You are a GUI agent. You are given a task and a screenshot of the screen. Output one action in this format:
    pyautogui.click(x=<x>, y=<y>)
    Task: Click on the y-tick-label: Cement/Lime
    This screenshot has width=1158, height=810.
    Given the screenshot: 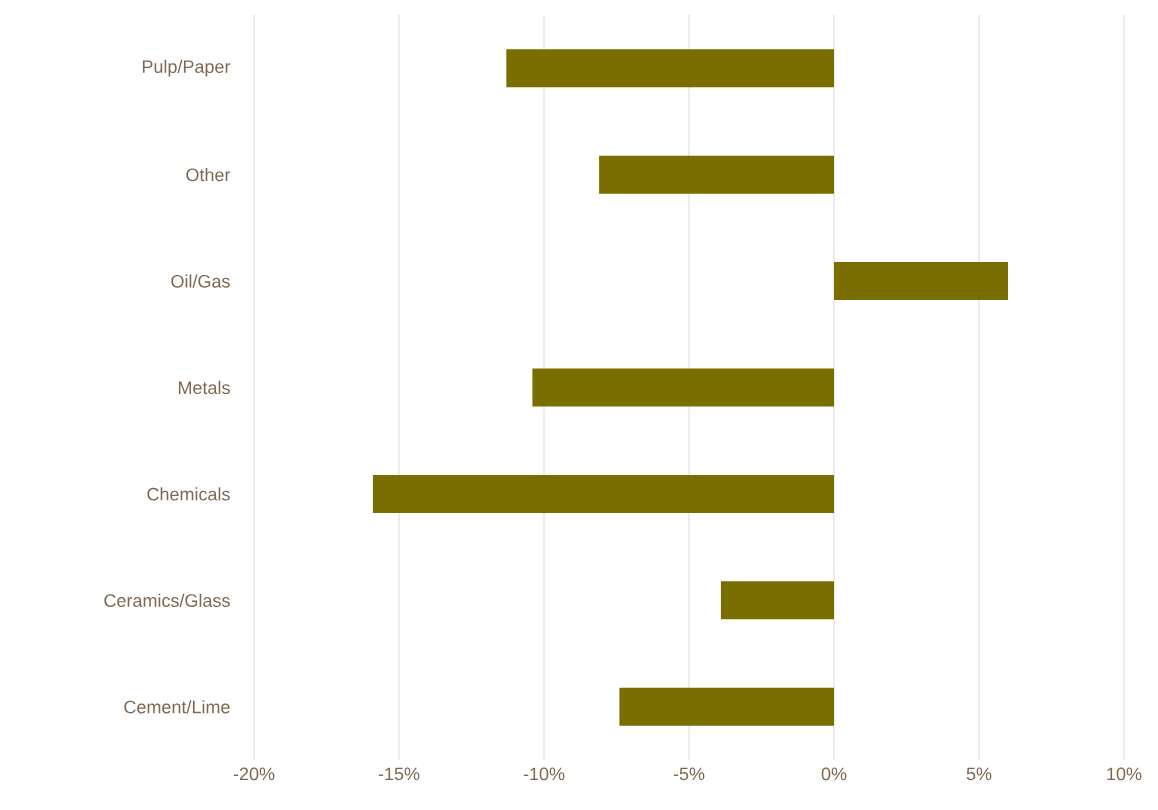 What is the action you would take?
    pyautogui.click(x=177, y=707)
    